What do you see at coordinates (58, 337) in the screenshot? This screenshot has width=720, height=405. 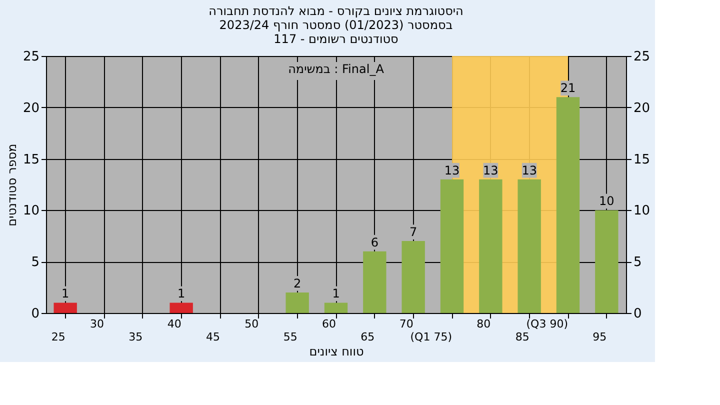 I see `x-tick-label: 25` at bounding box center [58, 337].